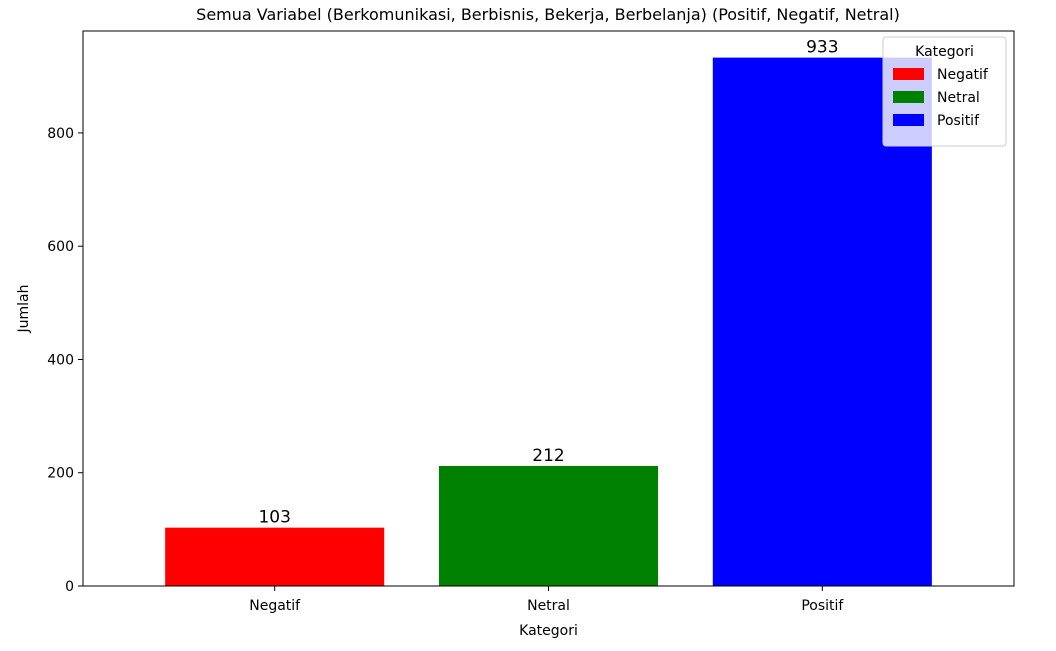  Describe the element at coordinates (60, 247) in the screenshot. I see `y-tick-label-600: 600` at that location.